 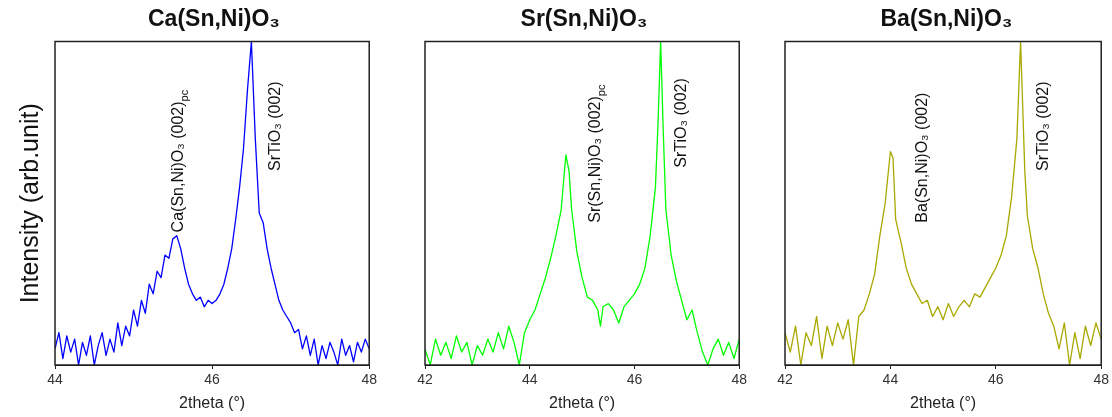 I want to click on annotation: Ca(Sn,Ni)O₃ (002)pc, so click(x=179, y=161).